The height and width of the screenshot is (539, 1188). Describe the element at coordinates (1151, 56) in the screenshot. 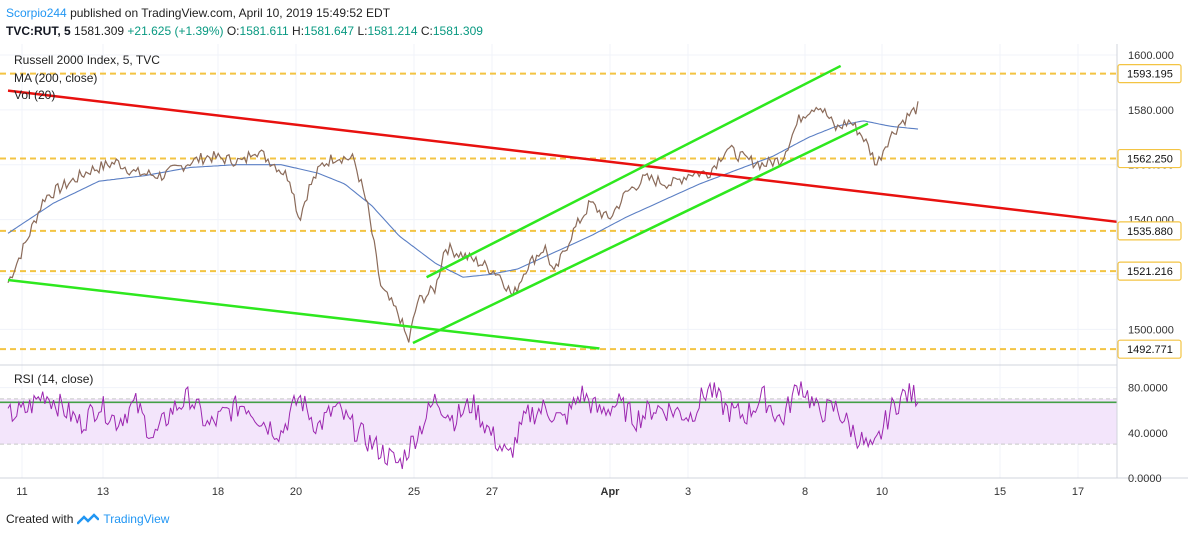

I see `price-tick-label: 1600.000` at that location.